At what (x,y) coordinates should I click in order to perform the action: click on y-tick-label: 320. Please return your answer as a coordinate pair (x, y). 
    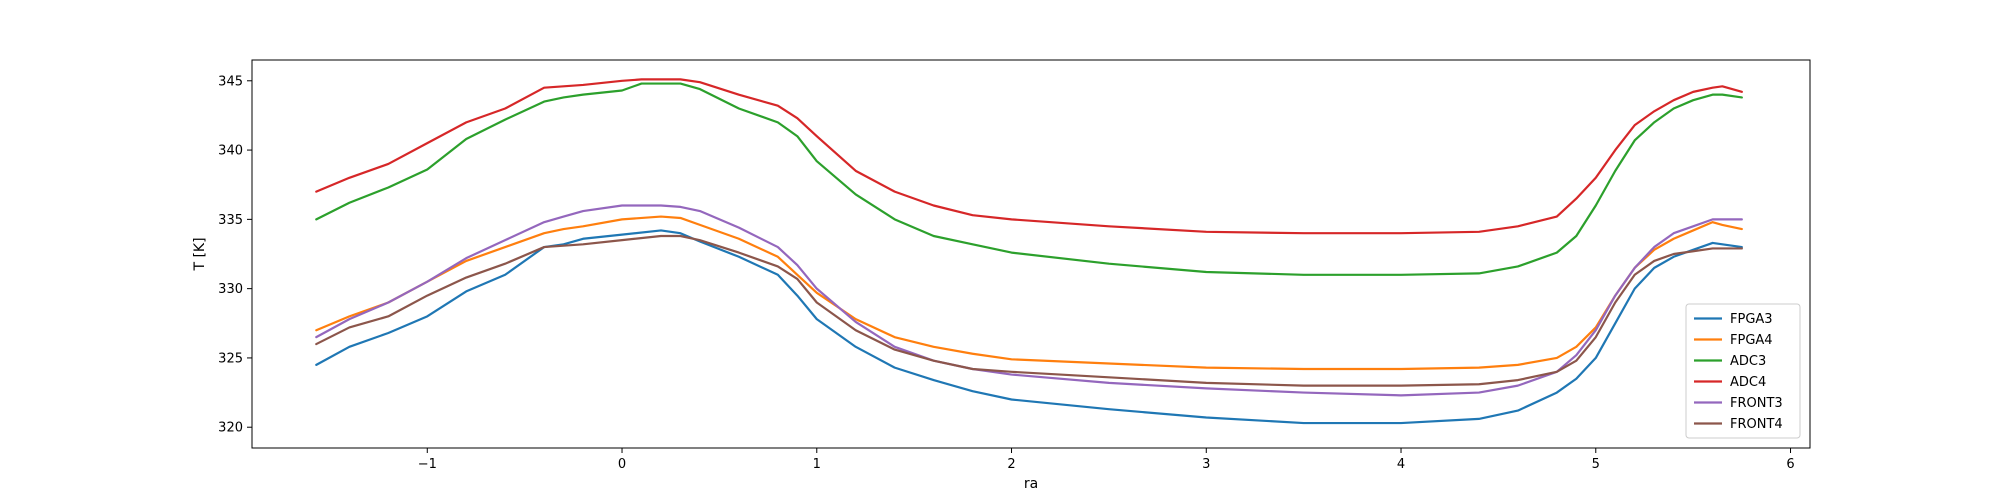
    Looking at the image, I should click on (230, 428).